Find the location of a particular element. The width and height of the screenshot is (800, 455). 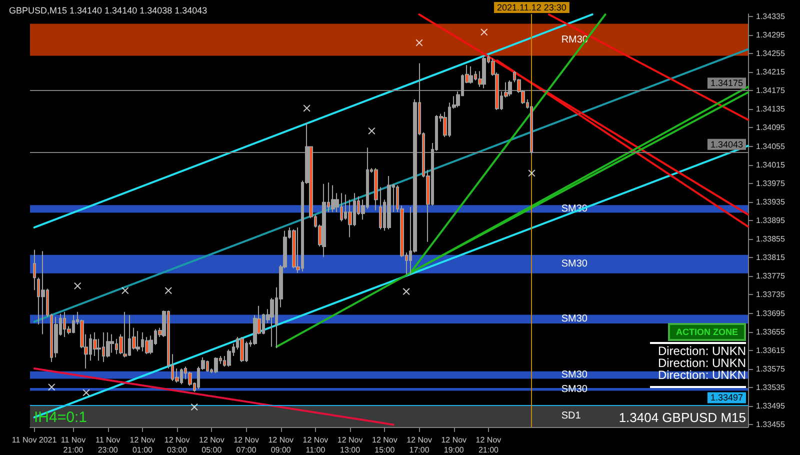

x-tick-label: 12 Nov 09:00 is located at coordinates (281, 445).